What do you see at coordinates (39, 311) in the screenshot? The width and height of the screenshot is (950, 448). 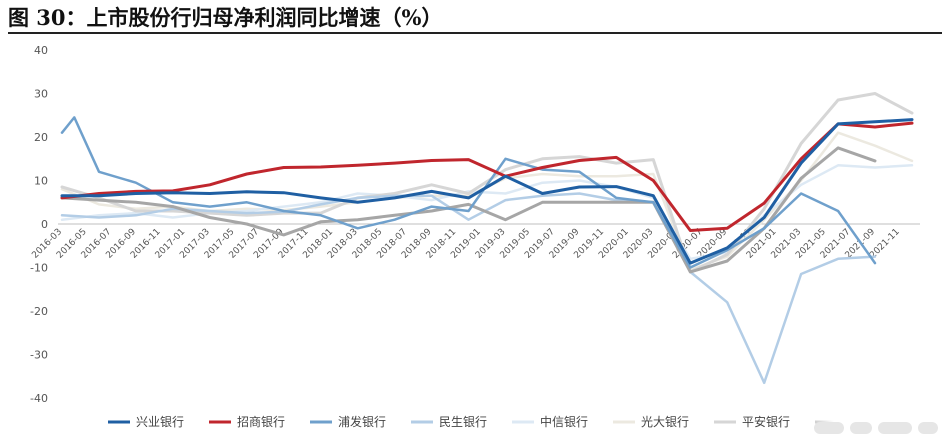 I see `y-tick-label: -20` at bounding box center [39, 311].